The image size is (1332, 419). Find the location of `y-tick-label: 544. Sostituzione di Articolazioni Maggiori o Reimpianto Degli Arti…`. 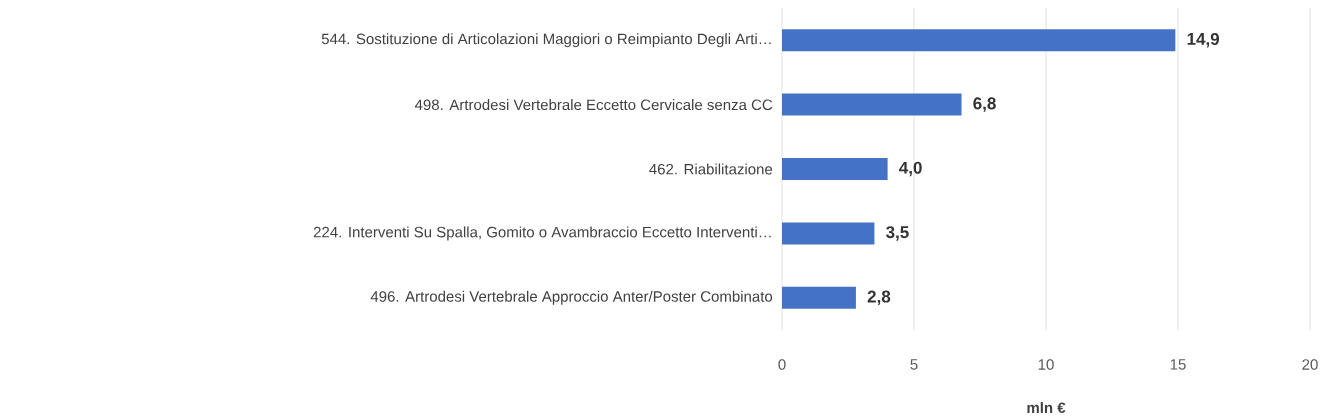

y-tick-label: 544. Sostituzione di Articolazioni Maggiori o Reimpianto Degli Arti… is located at coordinates (546, 40).